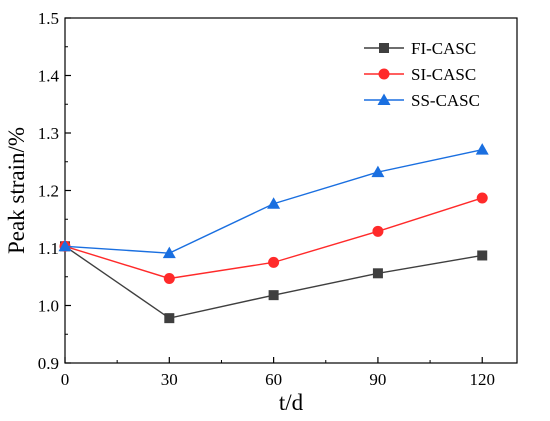 This screenshot has width=550, height=421. I want to click on legend-label: FI-CASC, so click(443, 48).